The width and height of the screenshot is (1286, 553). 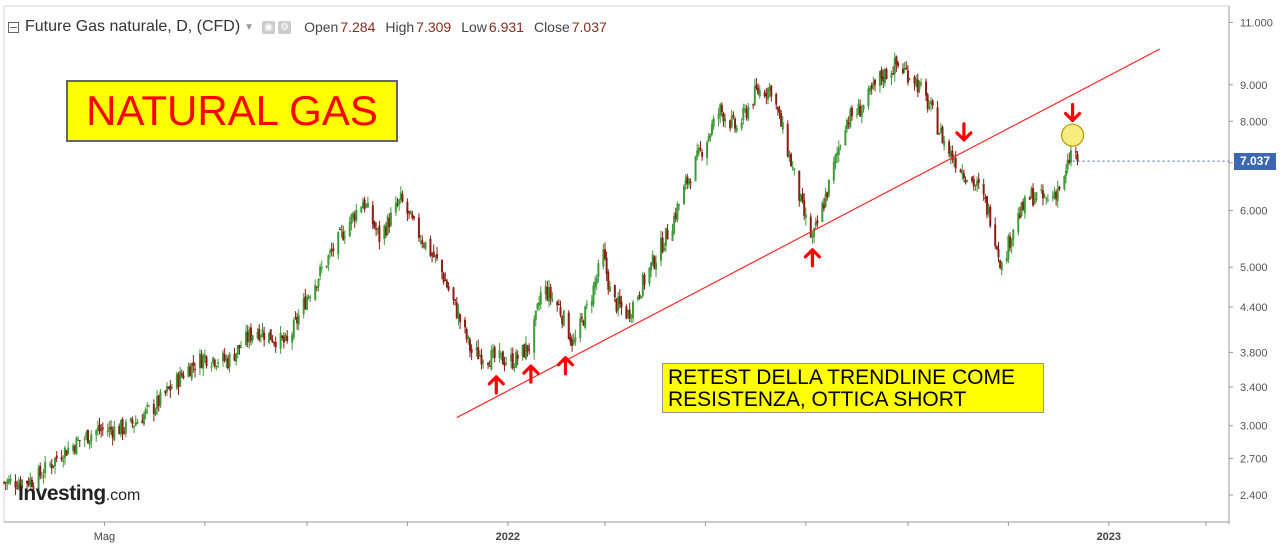 I want to click on y-tick-label: 11.000, so click(x=1256, y=23).